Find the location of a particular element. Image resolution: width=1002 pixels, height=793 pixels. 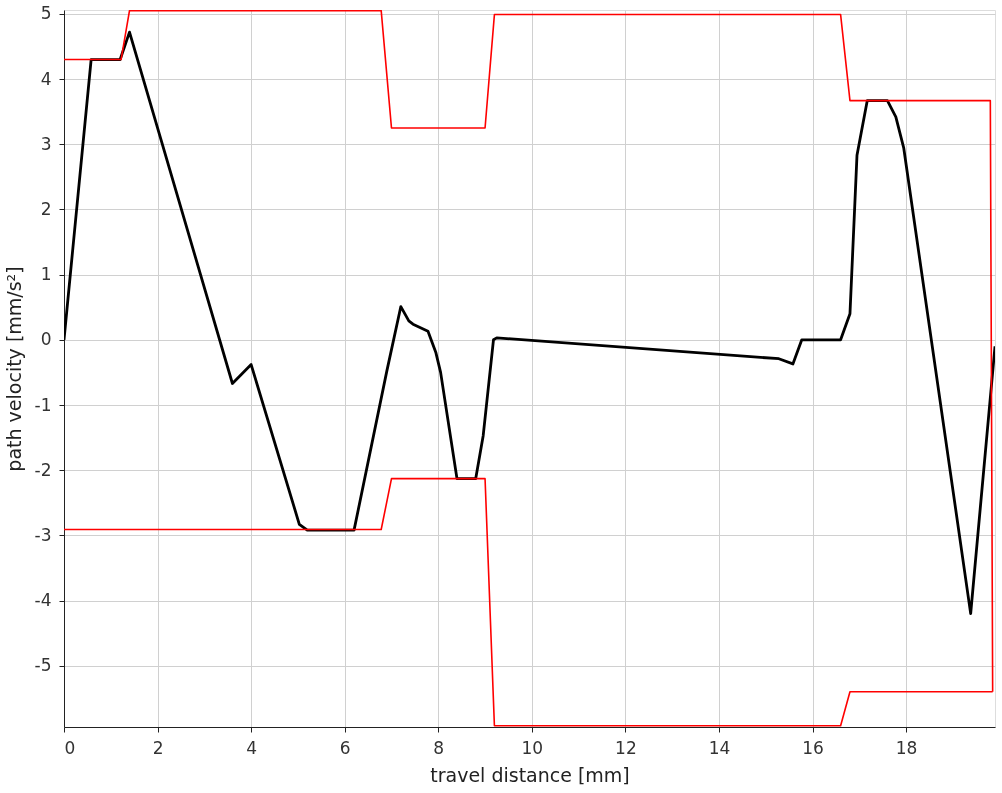

y-tick-label: -3 is located at coordinates (43, 534).